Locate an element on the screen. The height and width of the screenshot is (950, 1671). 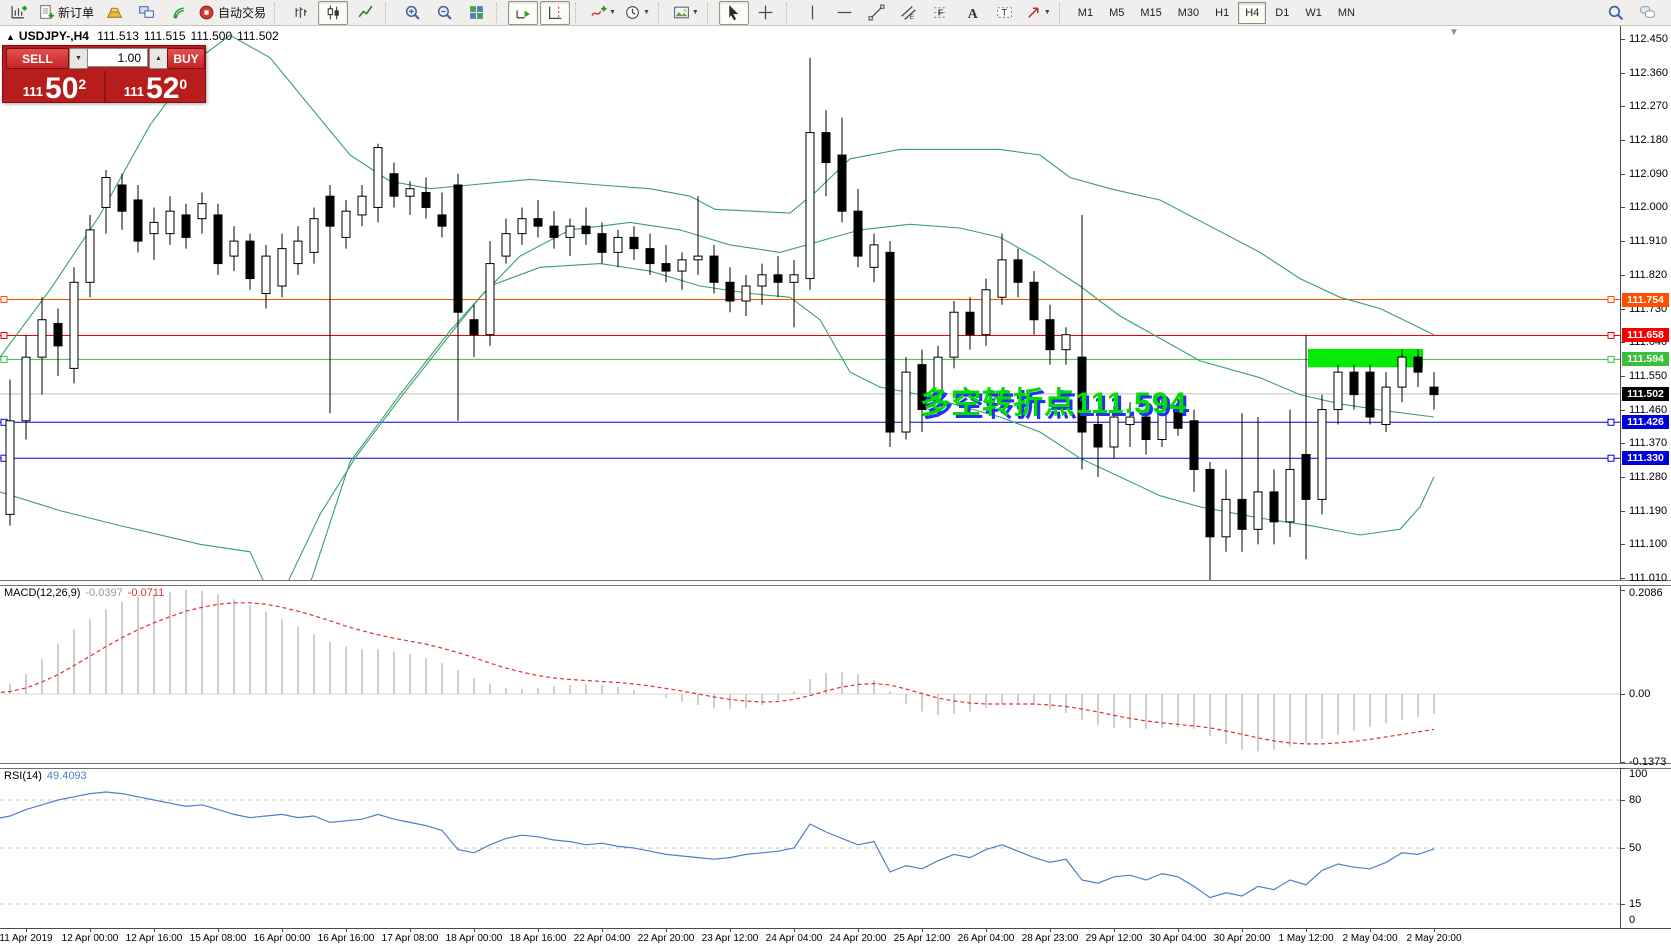
time-label: 29 Apr 12:00 is located at coordinates (1114, 938).